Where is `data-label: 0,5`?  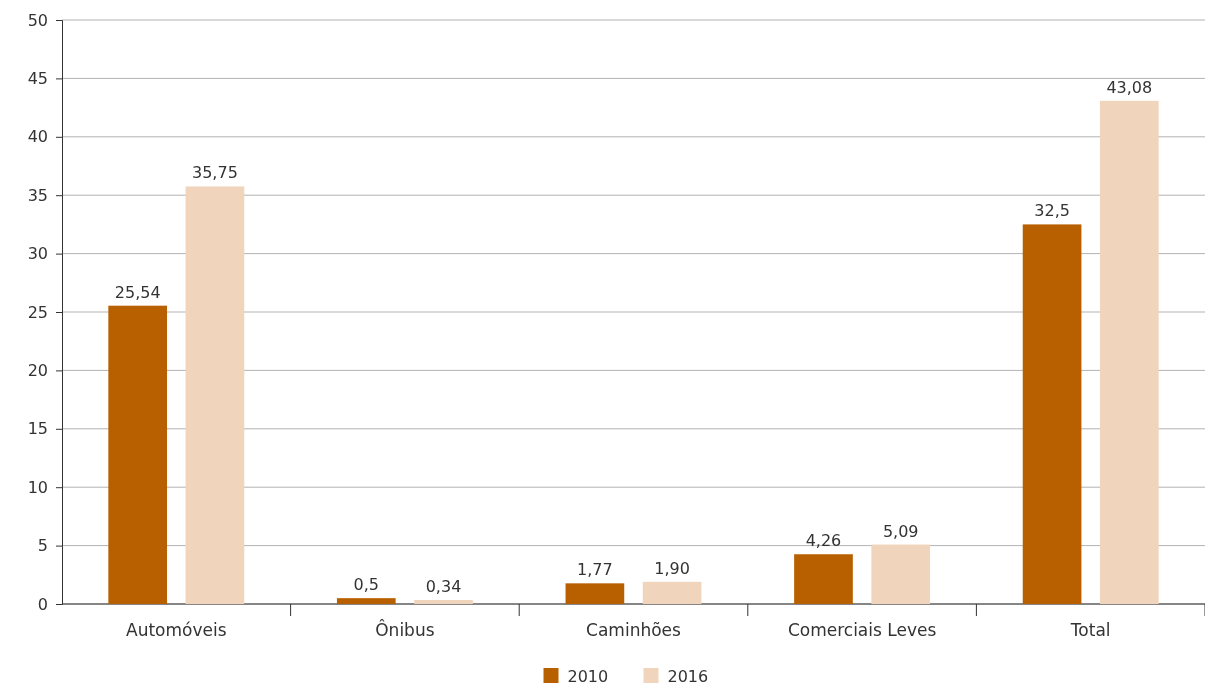 data-label: 0,5 is located at coordinates (366, 585).